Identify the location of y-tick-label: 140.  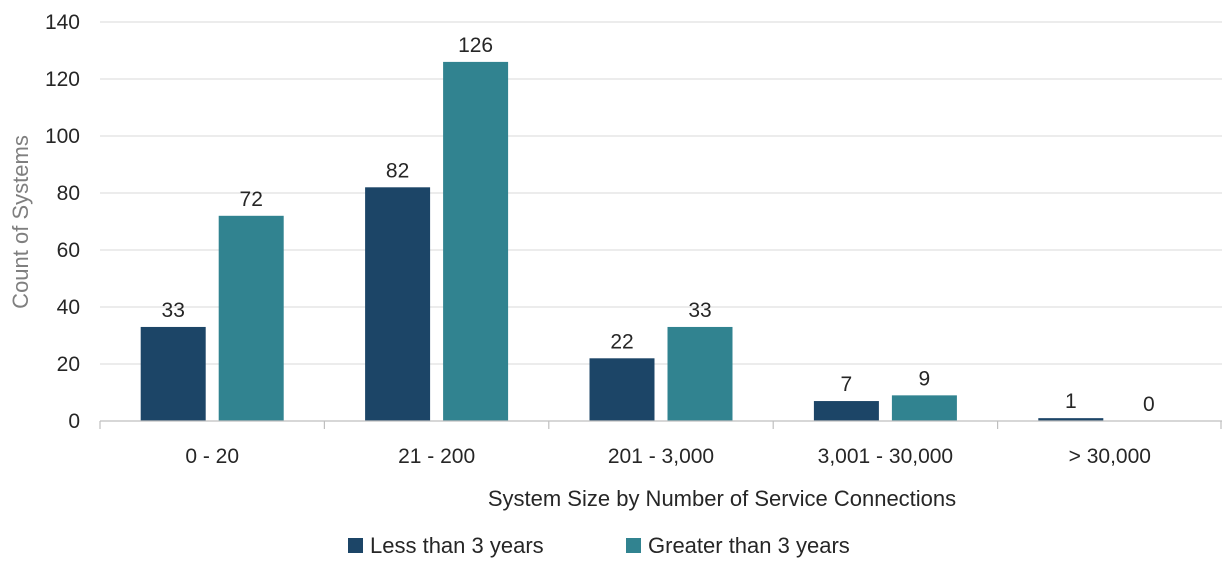
(62, 22).